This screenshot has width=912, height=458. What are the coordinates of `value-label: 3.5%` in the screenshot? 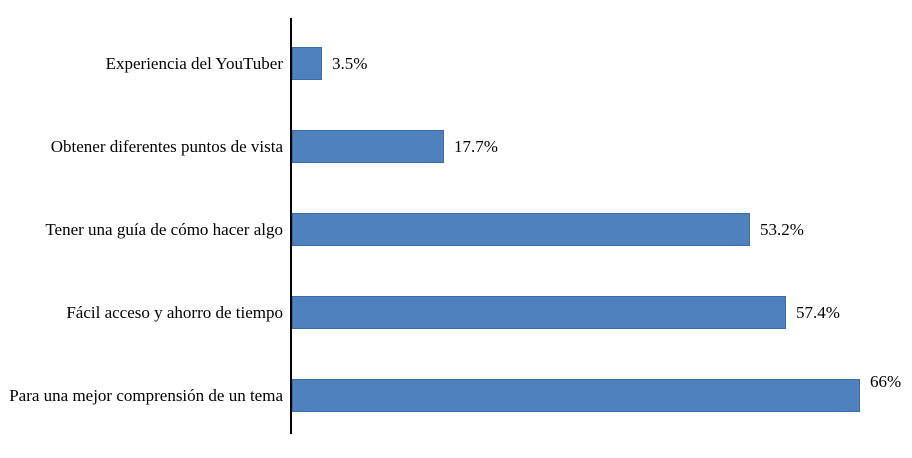 It's located at (350, 63).